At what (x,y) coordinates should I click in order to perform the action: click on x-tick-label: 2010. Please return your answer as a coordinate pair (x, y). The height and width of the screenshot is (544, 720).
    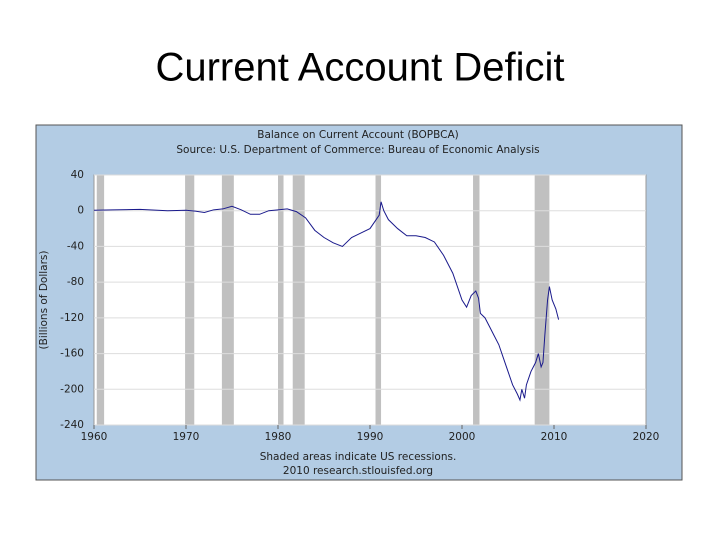
    Looking at the image, I should click on (554, 437).